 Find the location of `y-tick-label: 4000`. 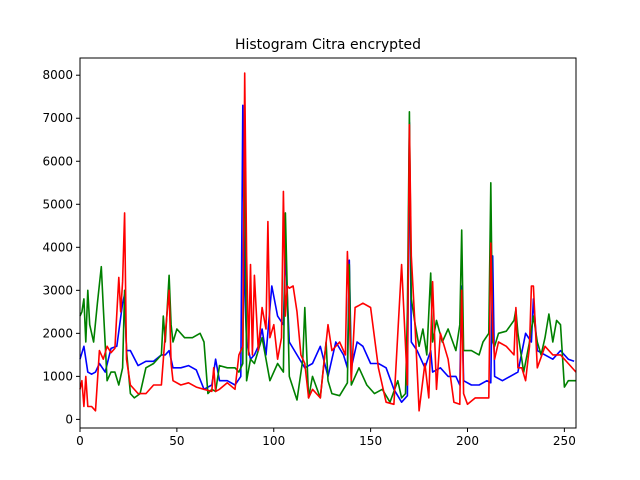

y-tick-label: 4000 is located at coordinates (57, 247).